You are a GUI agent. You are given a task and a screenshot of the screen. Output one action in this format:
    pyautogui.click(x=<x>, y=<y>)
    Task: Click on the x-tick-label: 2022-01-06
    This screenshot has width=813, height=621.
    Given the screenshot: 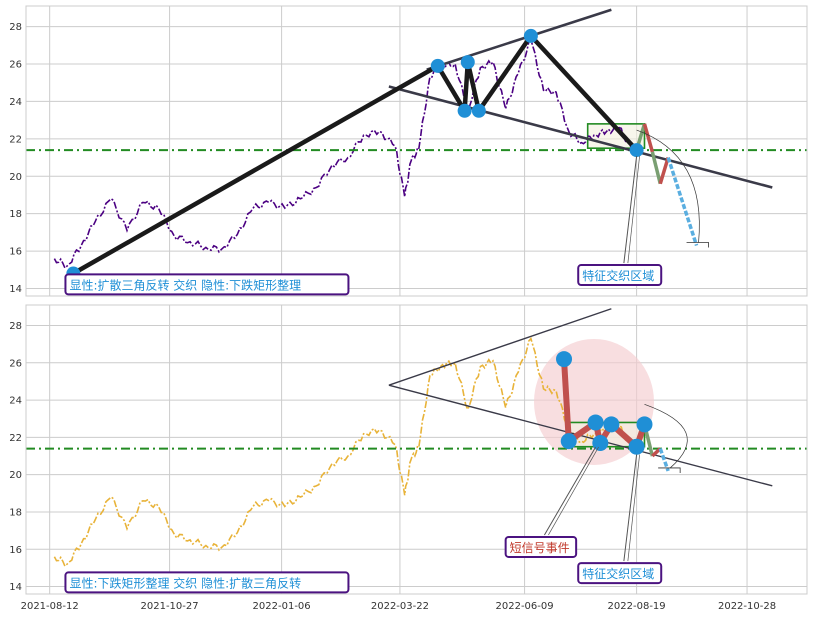 What is the action you would take?
    pyautogui.click(x=282, y=606)
    